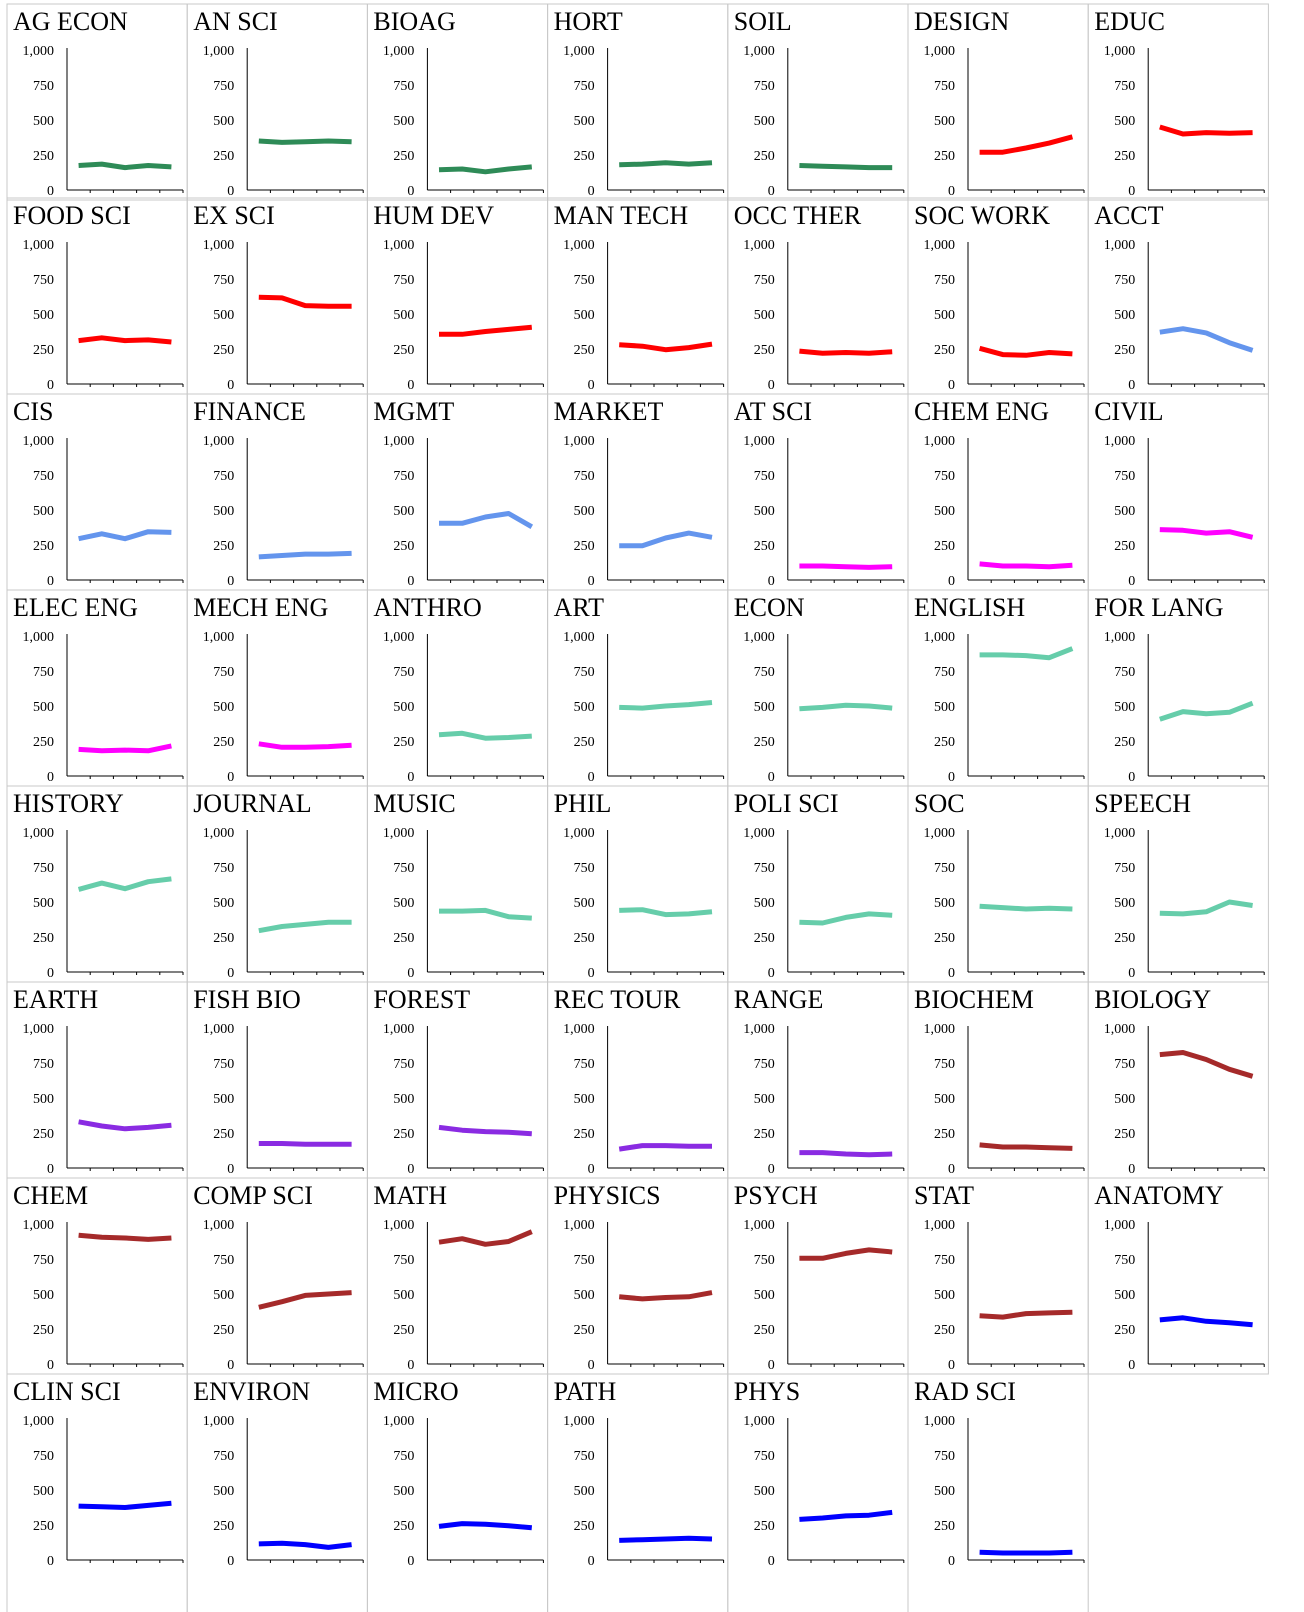 Image resolution: width=1304 pixels, height=1612 pixels. Describe the element at coordinates (68, 803) in the screenshot. I see `panel-title: HISTORY` at that location.